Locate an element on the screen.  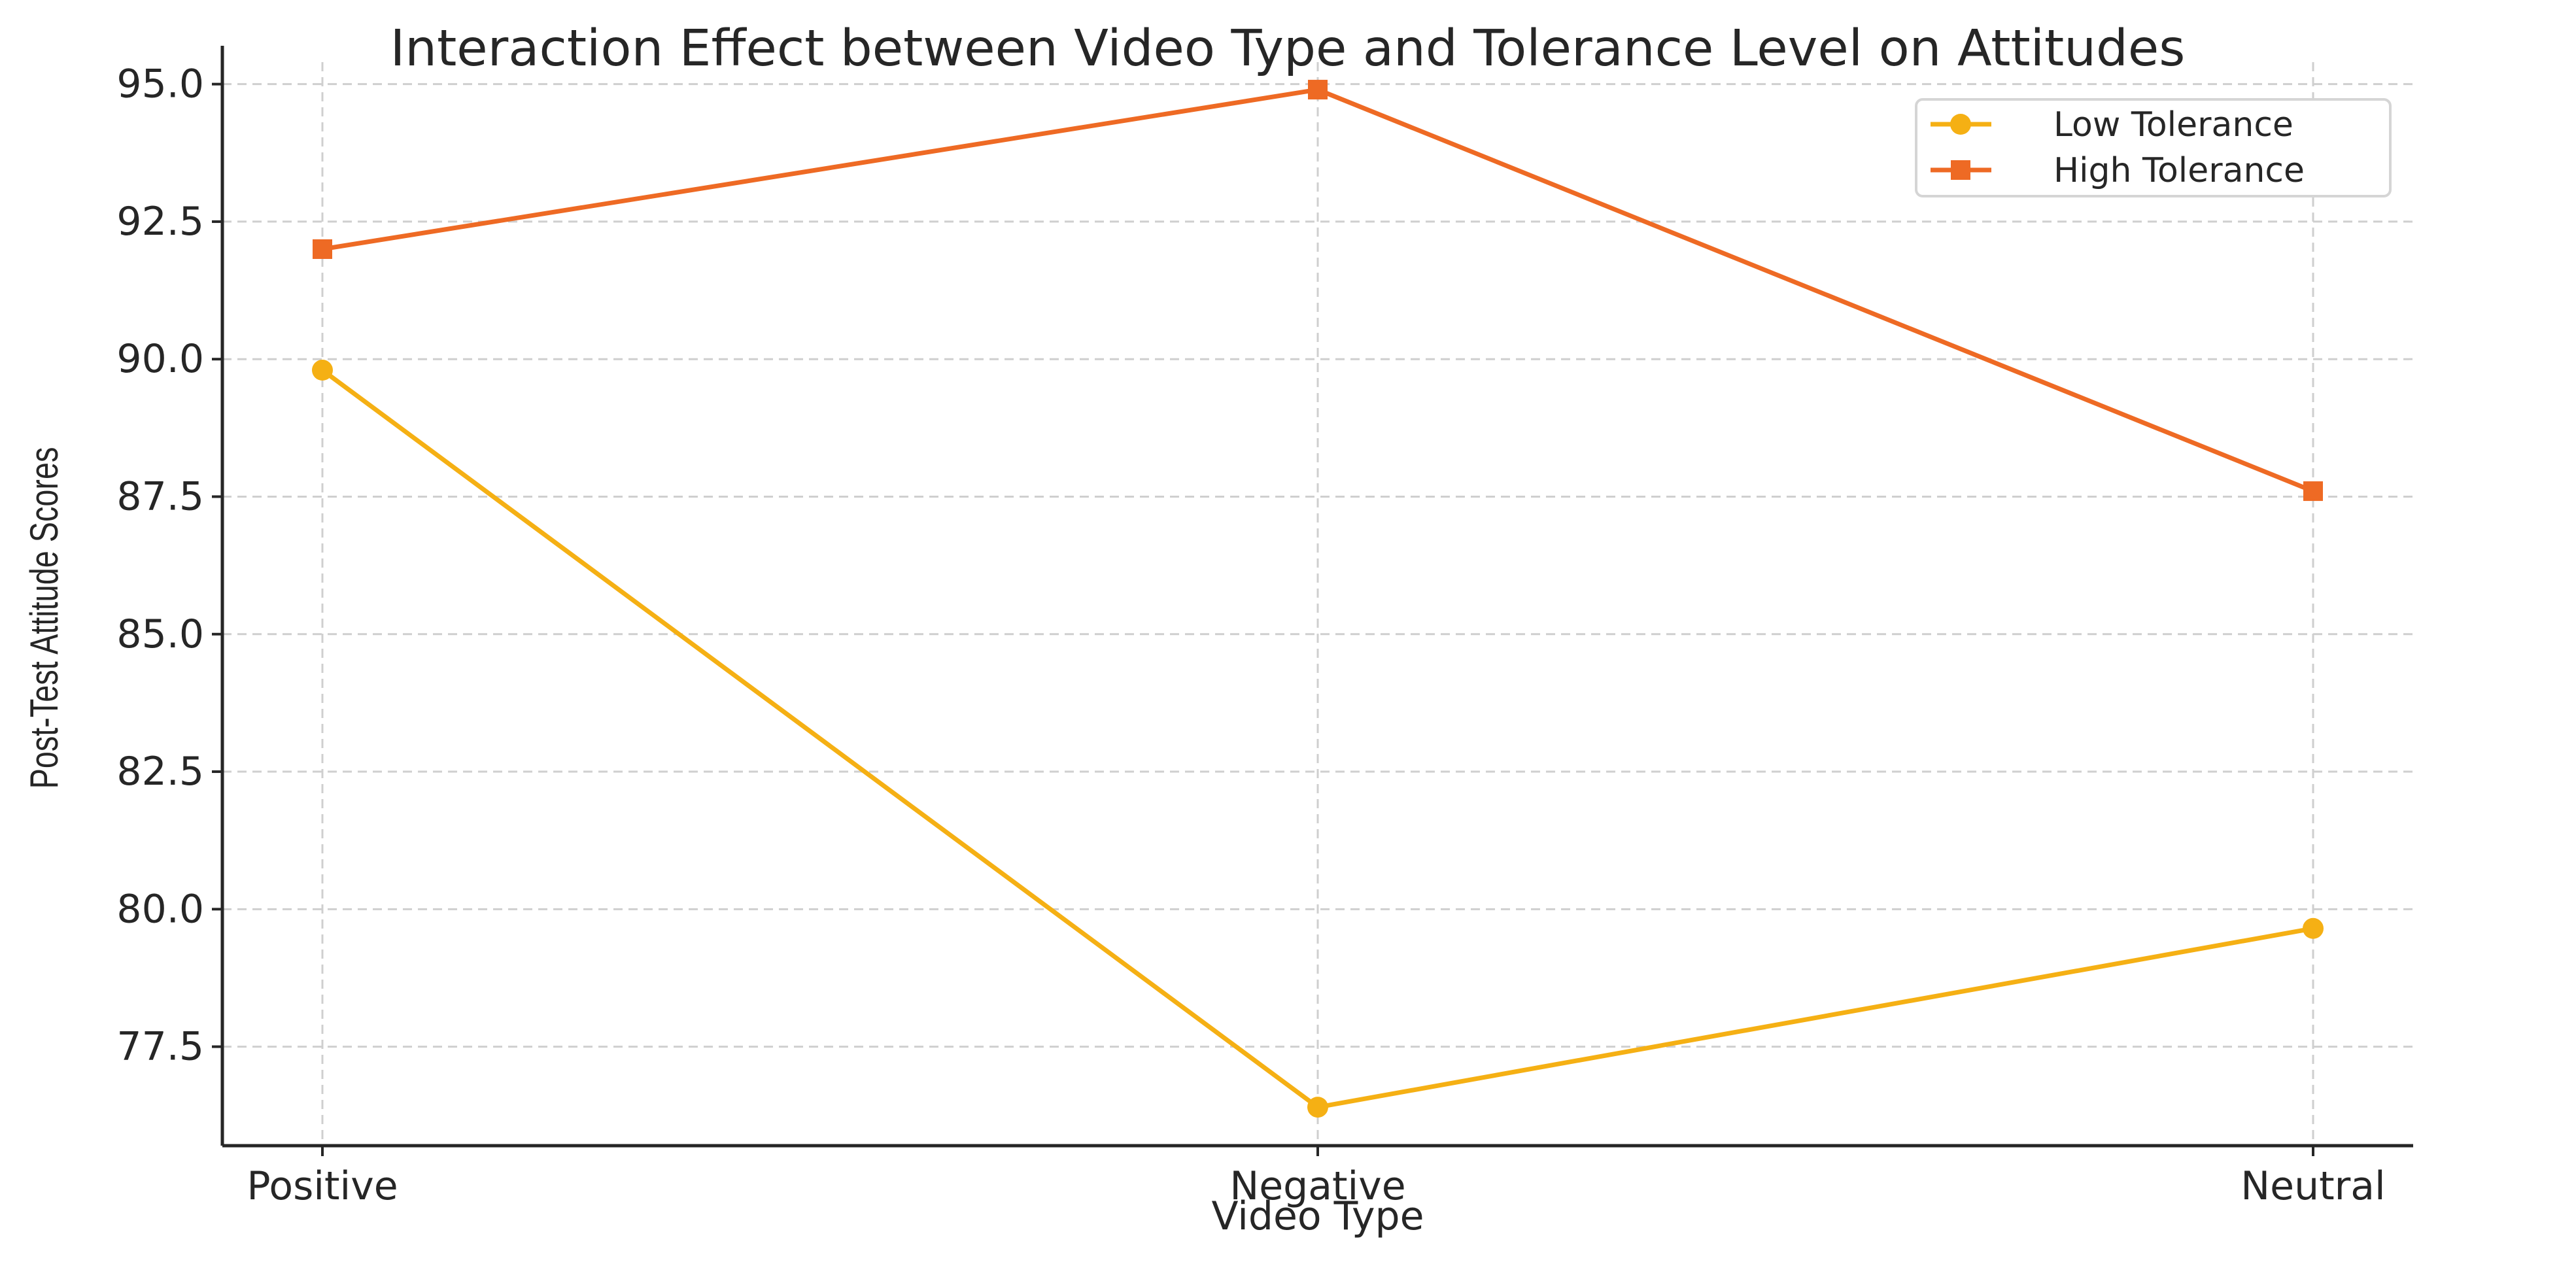
legend: Low Tolerance High Tolerance is located at coordinates (2153, 148).